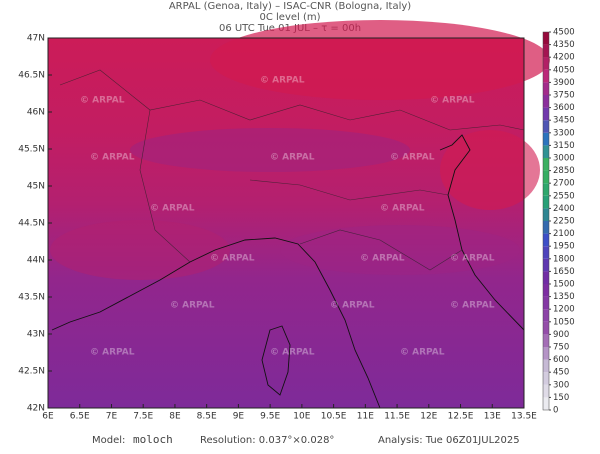  Describe the element at coordinates (31, 224) in the screenshot. I see `lat-label: 44.5N` at that location.